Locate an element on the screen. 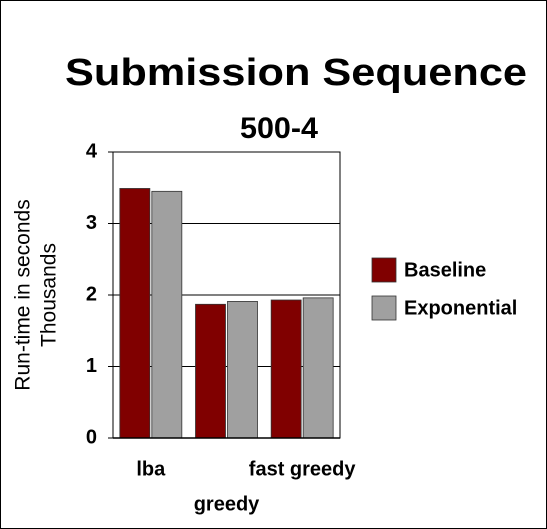 This screenshot has width=547, height=529. y-tick-label: 0 is located at coordinates (91, 437).